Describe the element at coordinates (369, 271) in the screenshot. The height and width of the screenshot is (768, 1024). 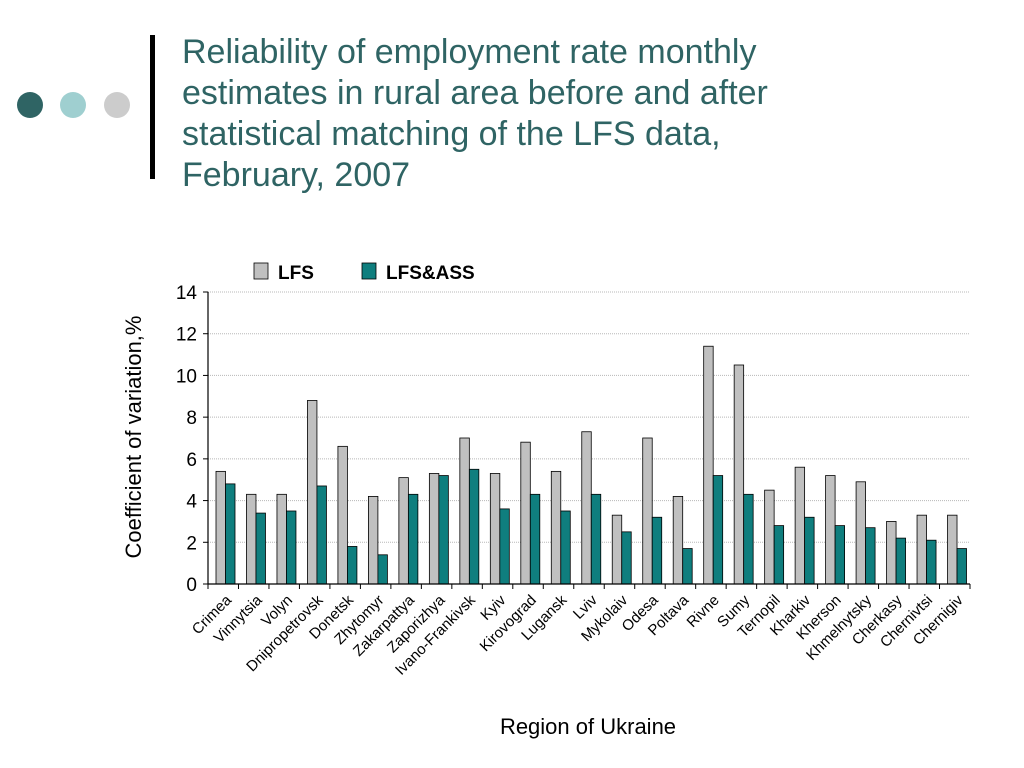
I see `legend-swatch-lfs-ass` at that location.